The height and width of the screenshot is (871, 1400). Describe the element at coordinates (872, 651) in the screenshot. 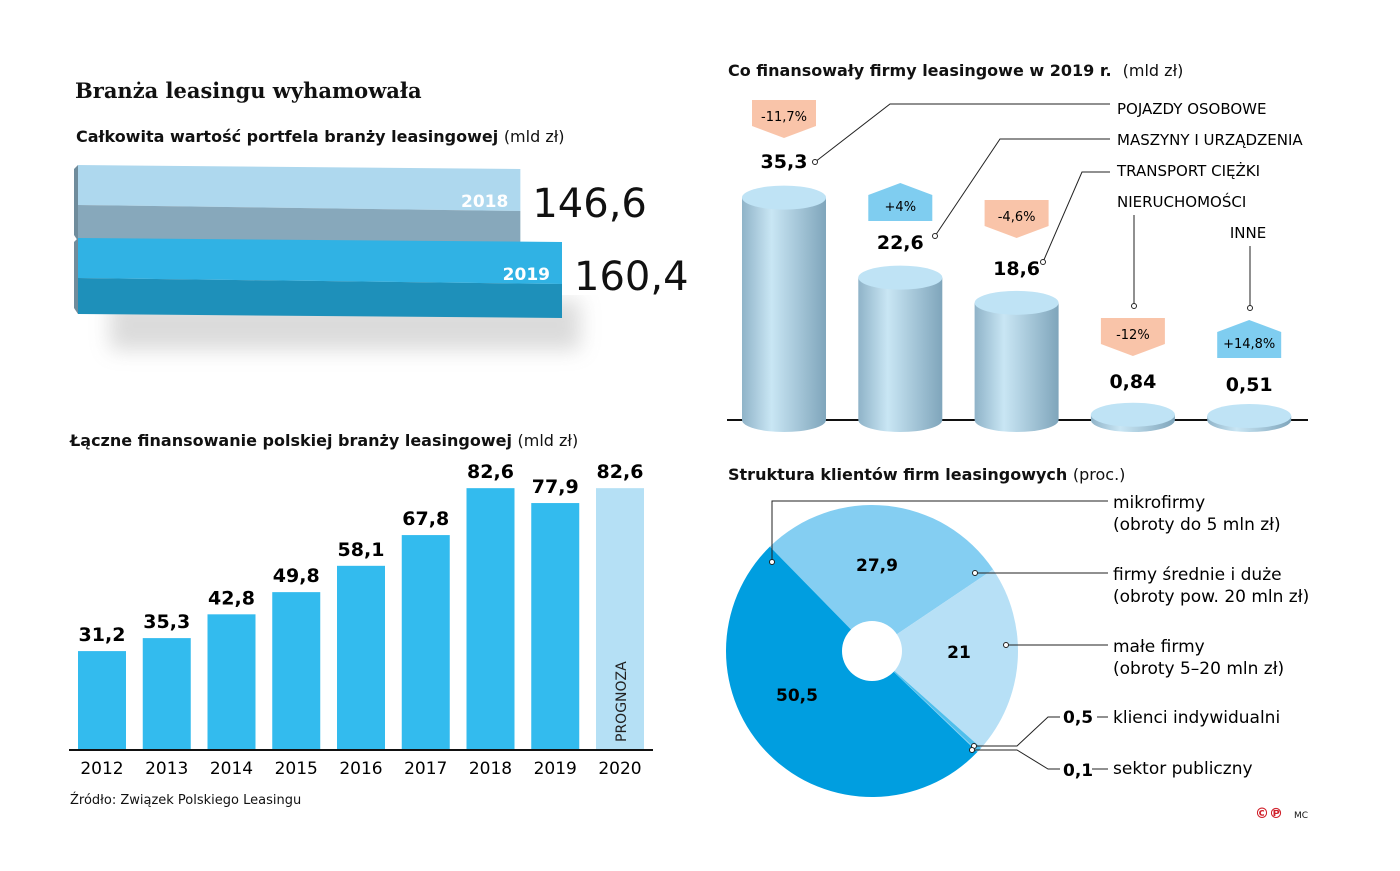

I see `pie-hole` at that location.